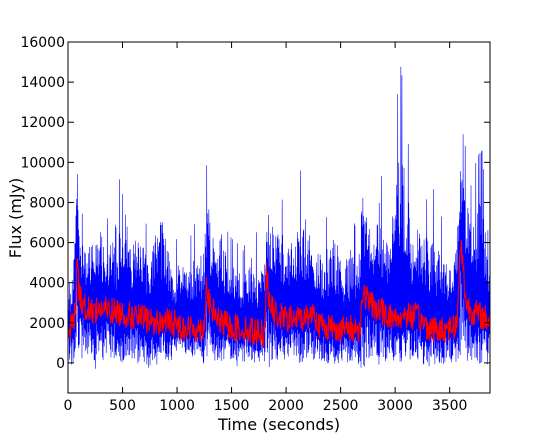 The width and height of the screenshot is (545, 437). Describe the element at coordinates (47, 244) in the screenshot. I see `y-tick-label: 6000` at that location.